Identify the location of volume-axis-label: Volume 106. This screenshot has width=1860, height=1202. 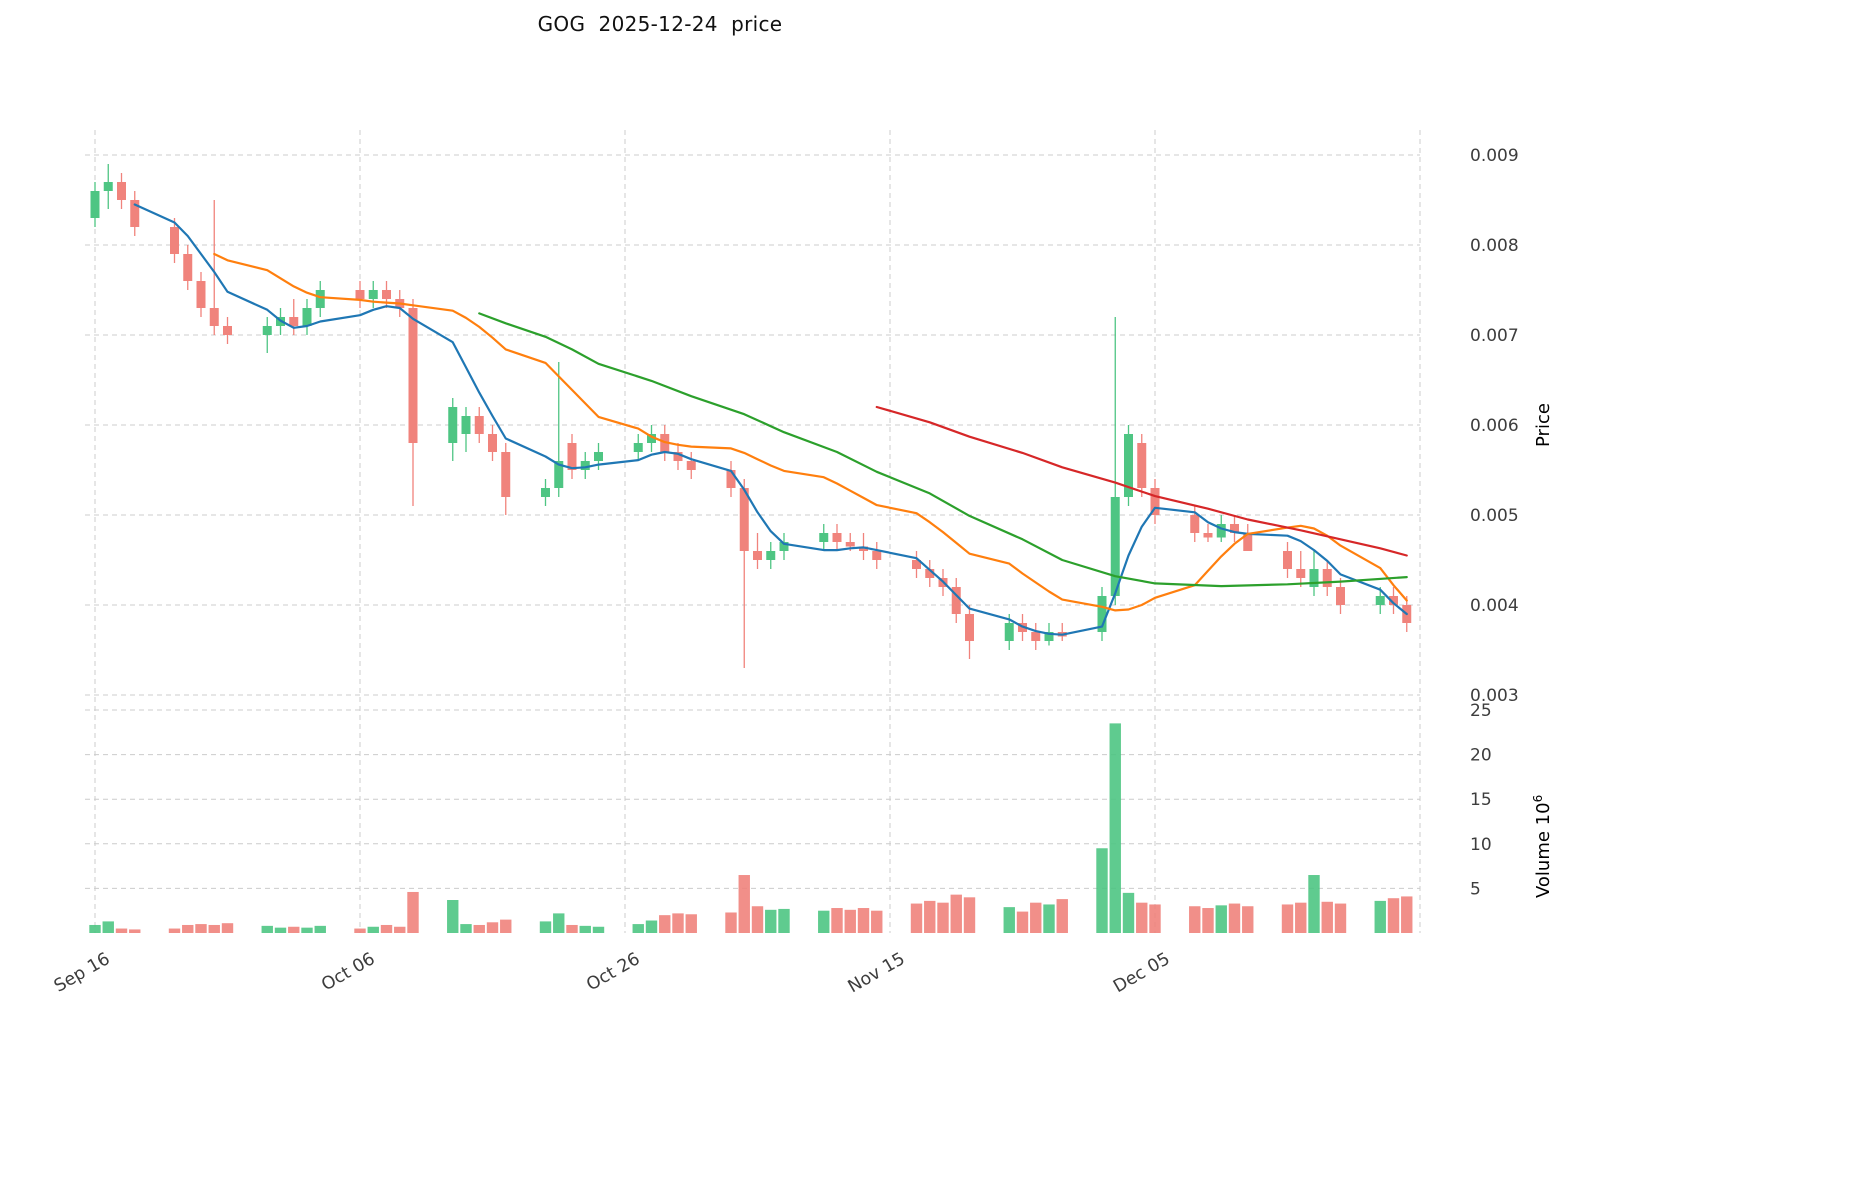
(1542, 846).